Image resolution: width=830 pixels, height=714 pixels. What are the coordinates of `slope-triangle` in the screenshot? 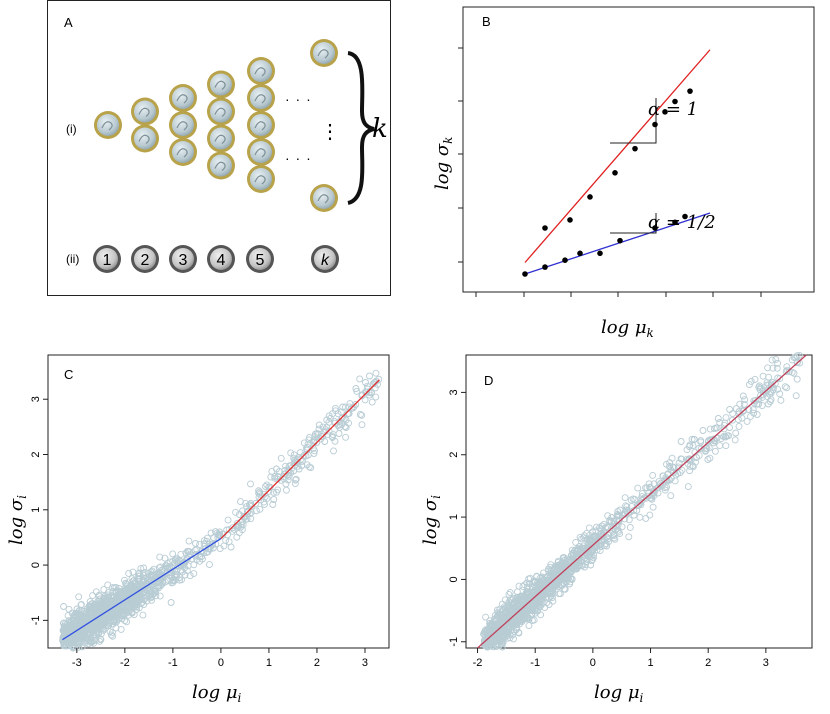 It's located at (633, 223).